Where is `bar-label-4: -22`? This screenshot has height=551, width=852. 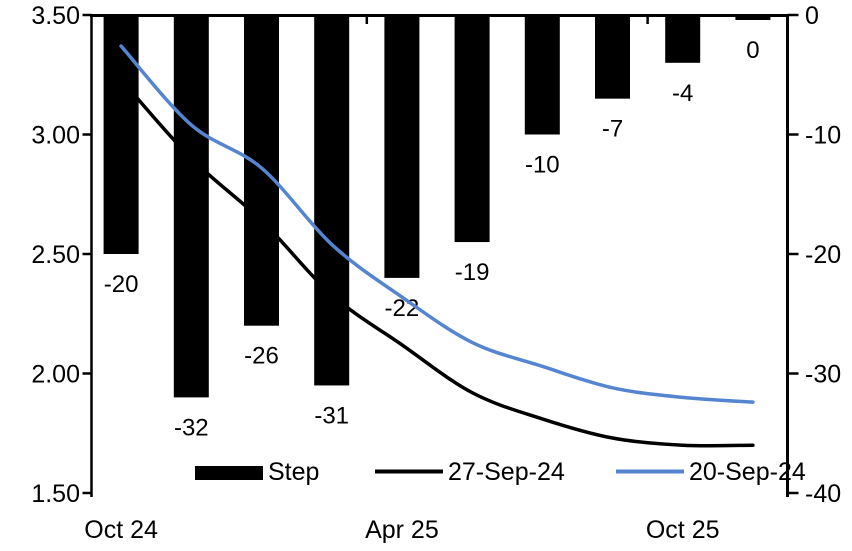
bar-label-4: -22 is located at coordinates (402, 308).